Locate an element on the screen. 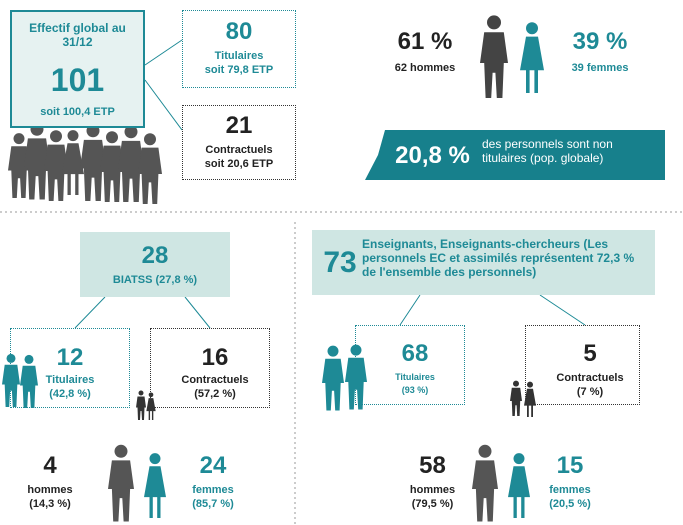  value: 58 is located at coordinates (432, 465).